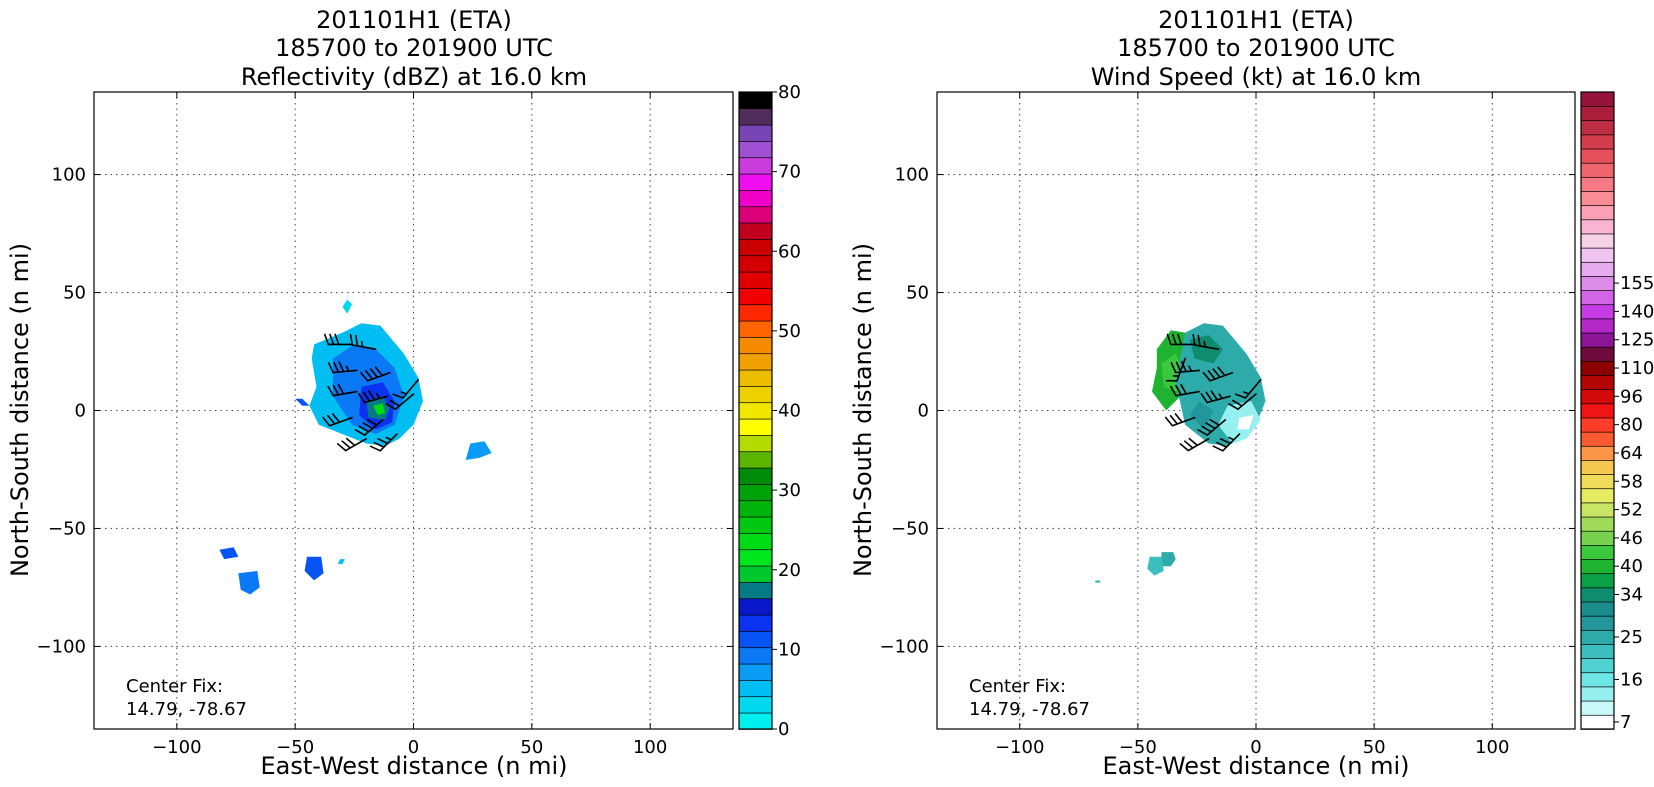 Image resolution: width=1654 pixels, height=787 pixels. Describe the element at coordinates (174, 686) in the screenshot. I see `reflectivity-center-fix-label: Center Fix:` at that location.